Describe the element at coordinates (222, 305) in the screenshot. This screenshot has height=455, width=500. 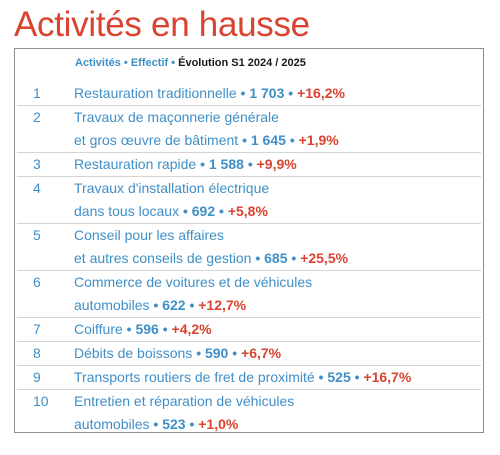
I see `evolution-percent: +12,7%` at that location.